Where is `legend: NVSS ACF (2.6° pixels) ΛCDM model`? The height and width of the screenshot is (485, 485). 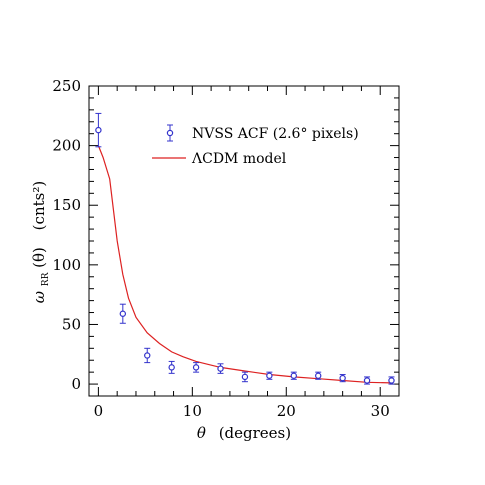 legend: NVSS ACF (2.6° pixels) ΛCDM model is located at coordinates (255, 145).